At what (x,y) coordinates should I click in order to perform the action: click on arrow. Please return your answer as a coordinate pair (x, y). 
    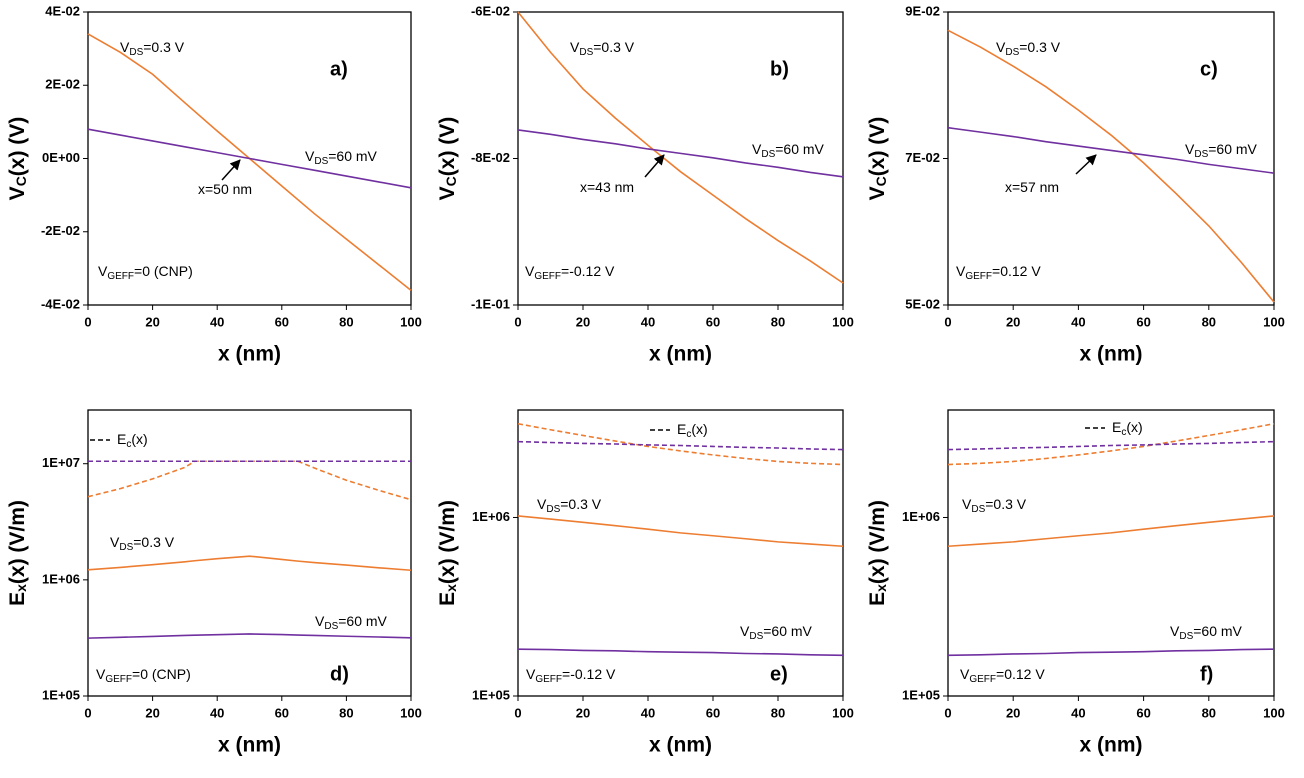
    Looking at the image, I should click on (654, 166).